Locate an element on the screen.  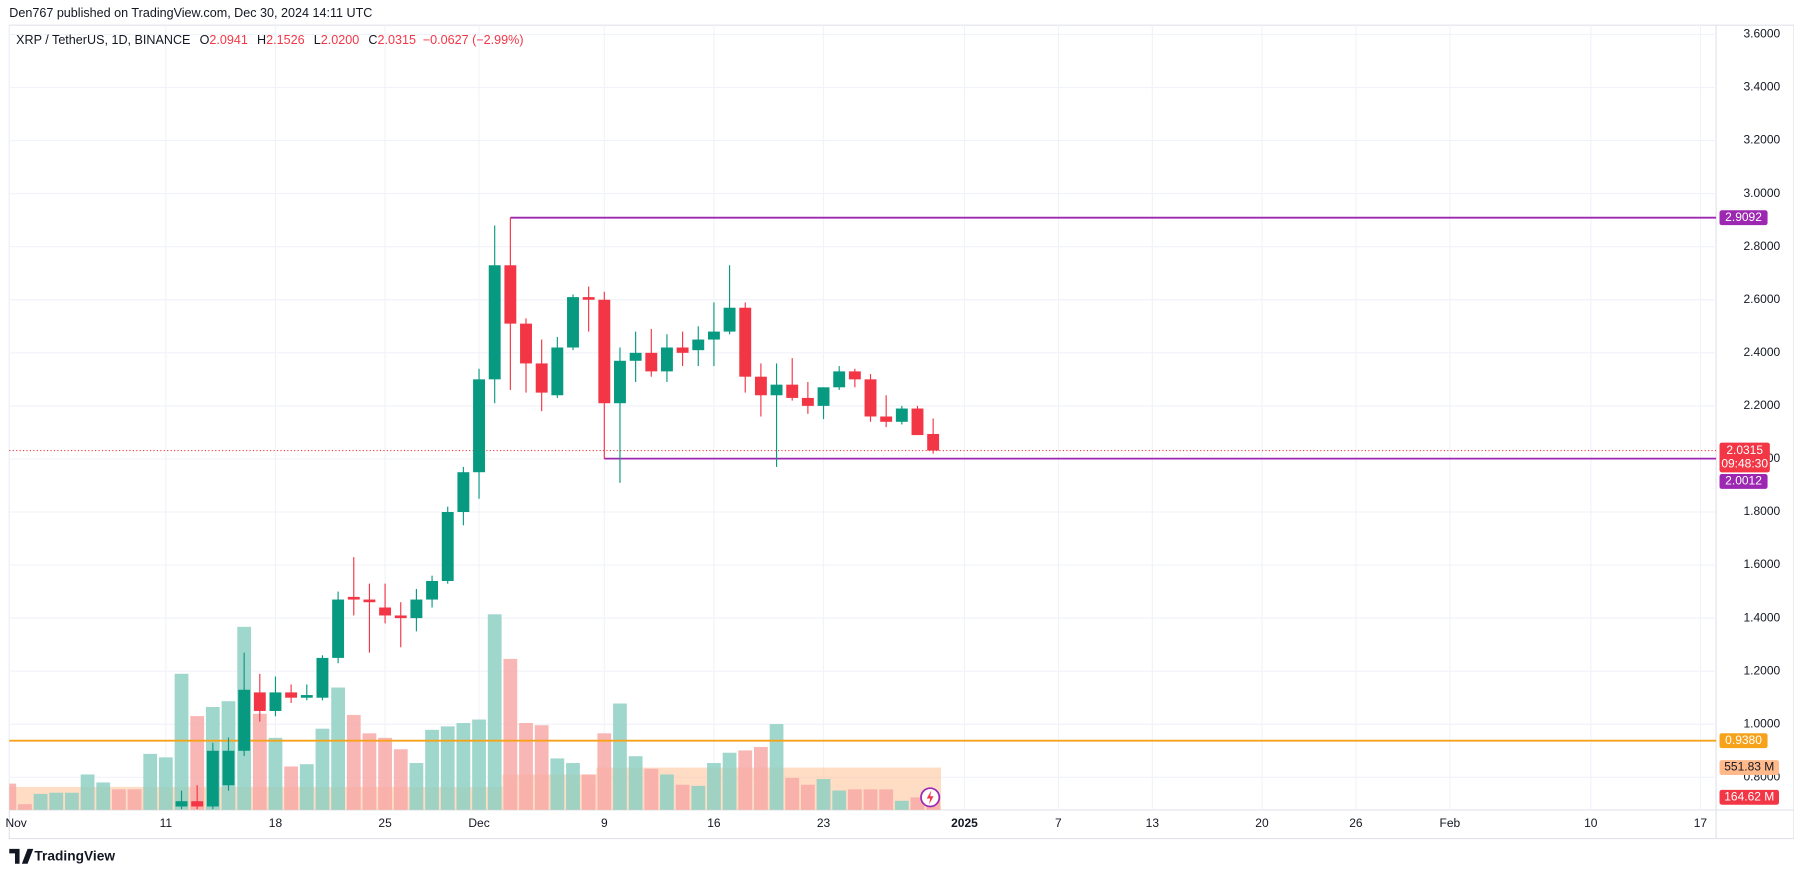
y-tick-label: 3.4000 is located at coordinates (1761, 87).